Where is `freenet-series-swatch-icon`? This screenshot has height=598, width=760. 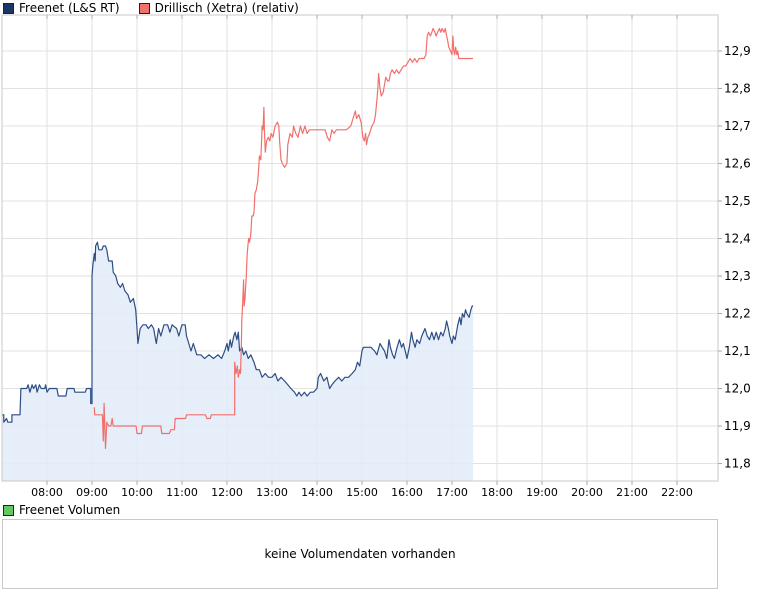
freenet-series-swatch-icon is located at coordinates (8, 8).